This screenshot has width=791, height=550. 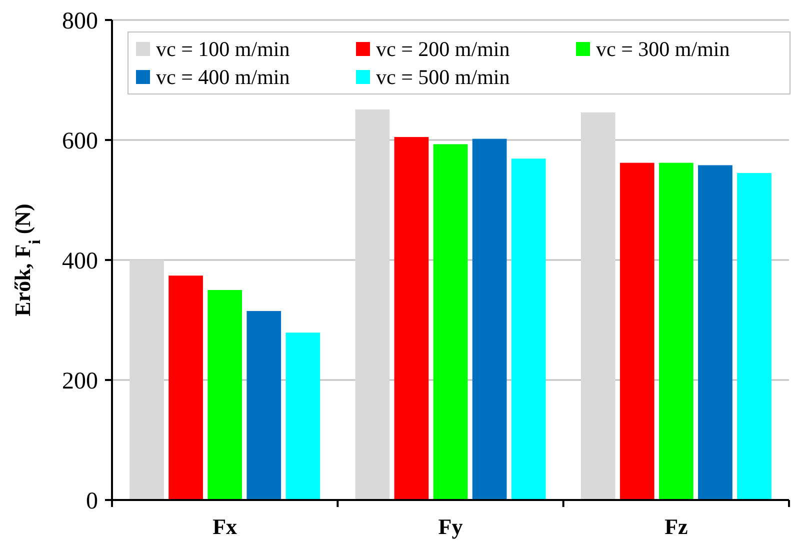 I want to click on x-tick-label: Fx, so click(x=225, y=526).